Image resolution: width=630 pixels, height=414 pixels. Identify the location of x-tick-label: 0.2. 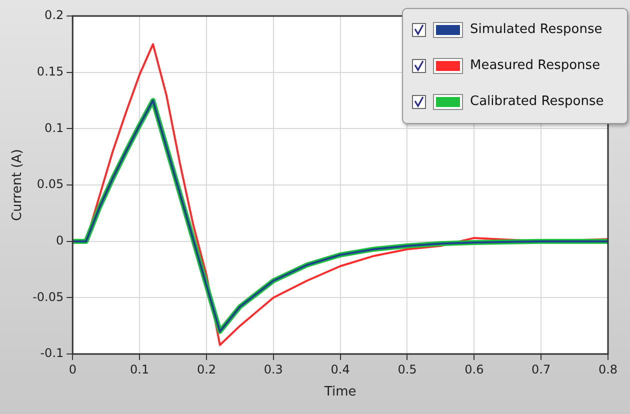
(206, 369).